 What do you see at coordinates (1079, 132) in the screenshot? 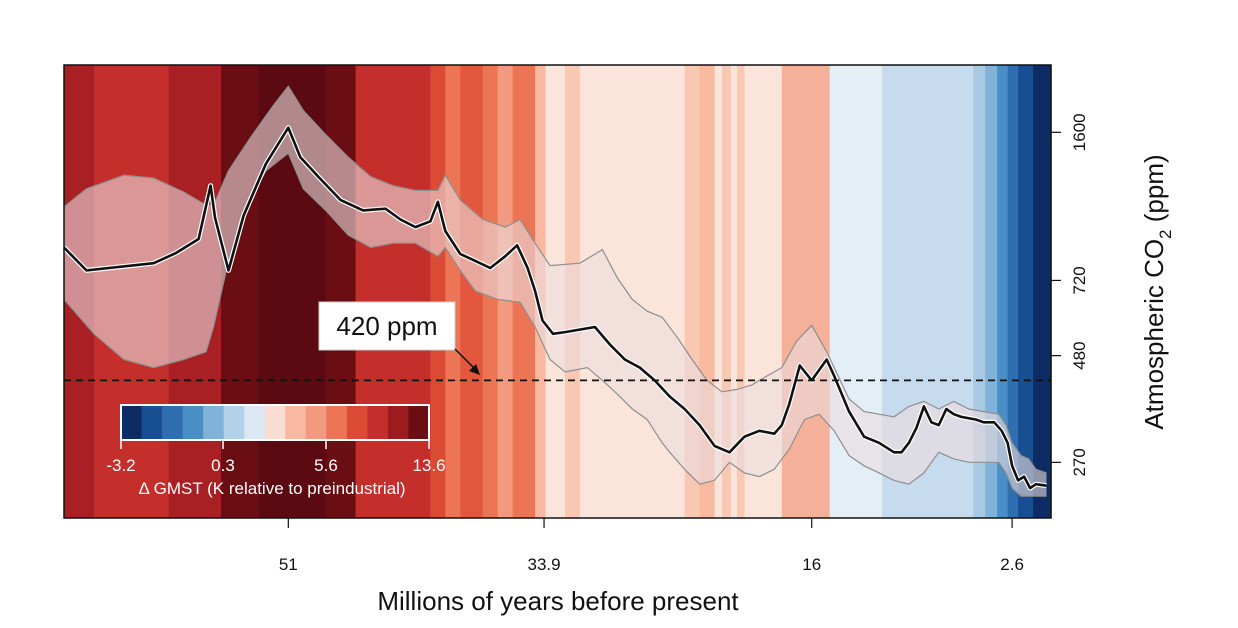
I see `y-tick-label: 1600` at bounding box center [1079, 132].